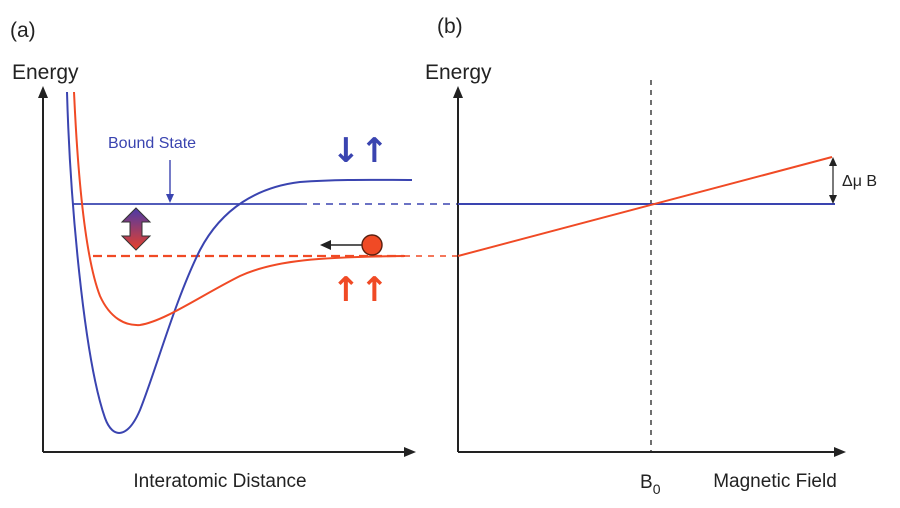 The height and width of the screenshot is (508, 900). Describe the element at coordinates (351, 245) in the screenshot. I see `incoming-atom` at that location.